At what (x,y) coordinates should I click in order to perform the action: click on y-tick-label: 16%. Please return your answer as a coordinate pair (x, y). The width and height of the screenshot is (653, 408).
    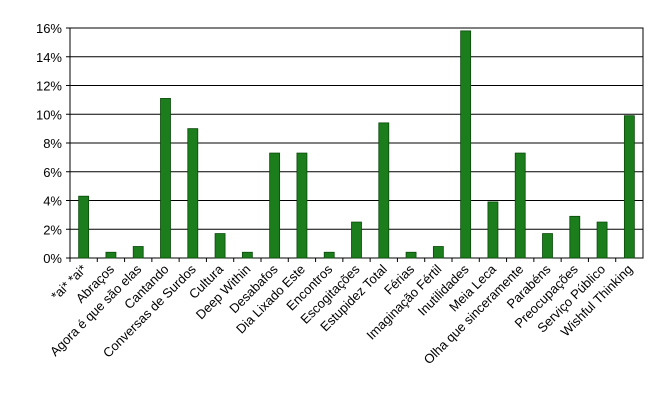
    Looking at the image, I should click on (49, 28).